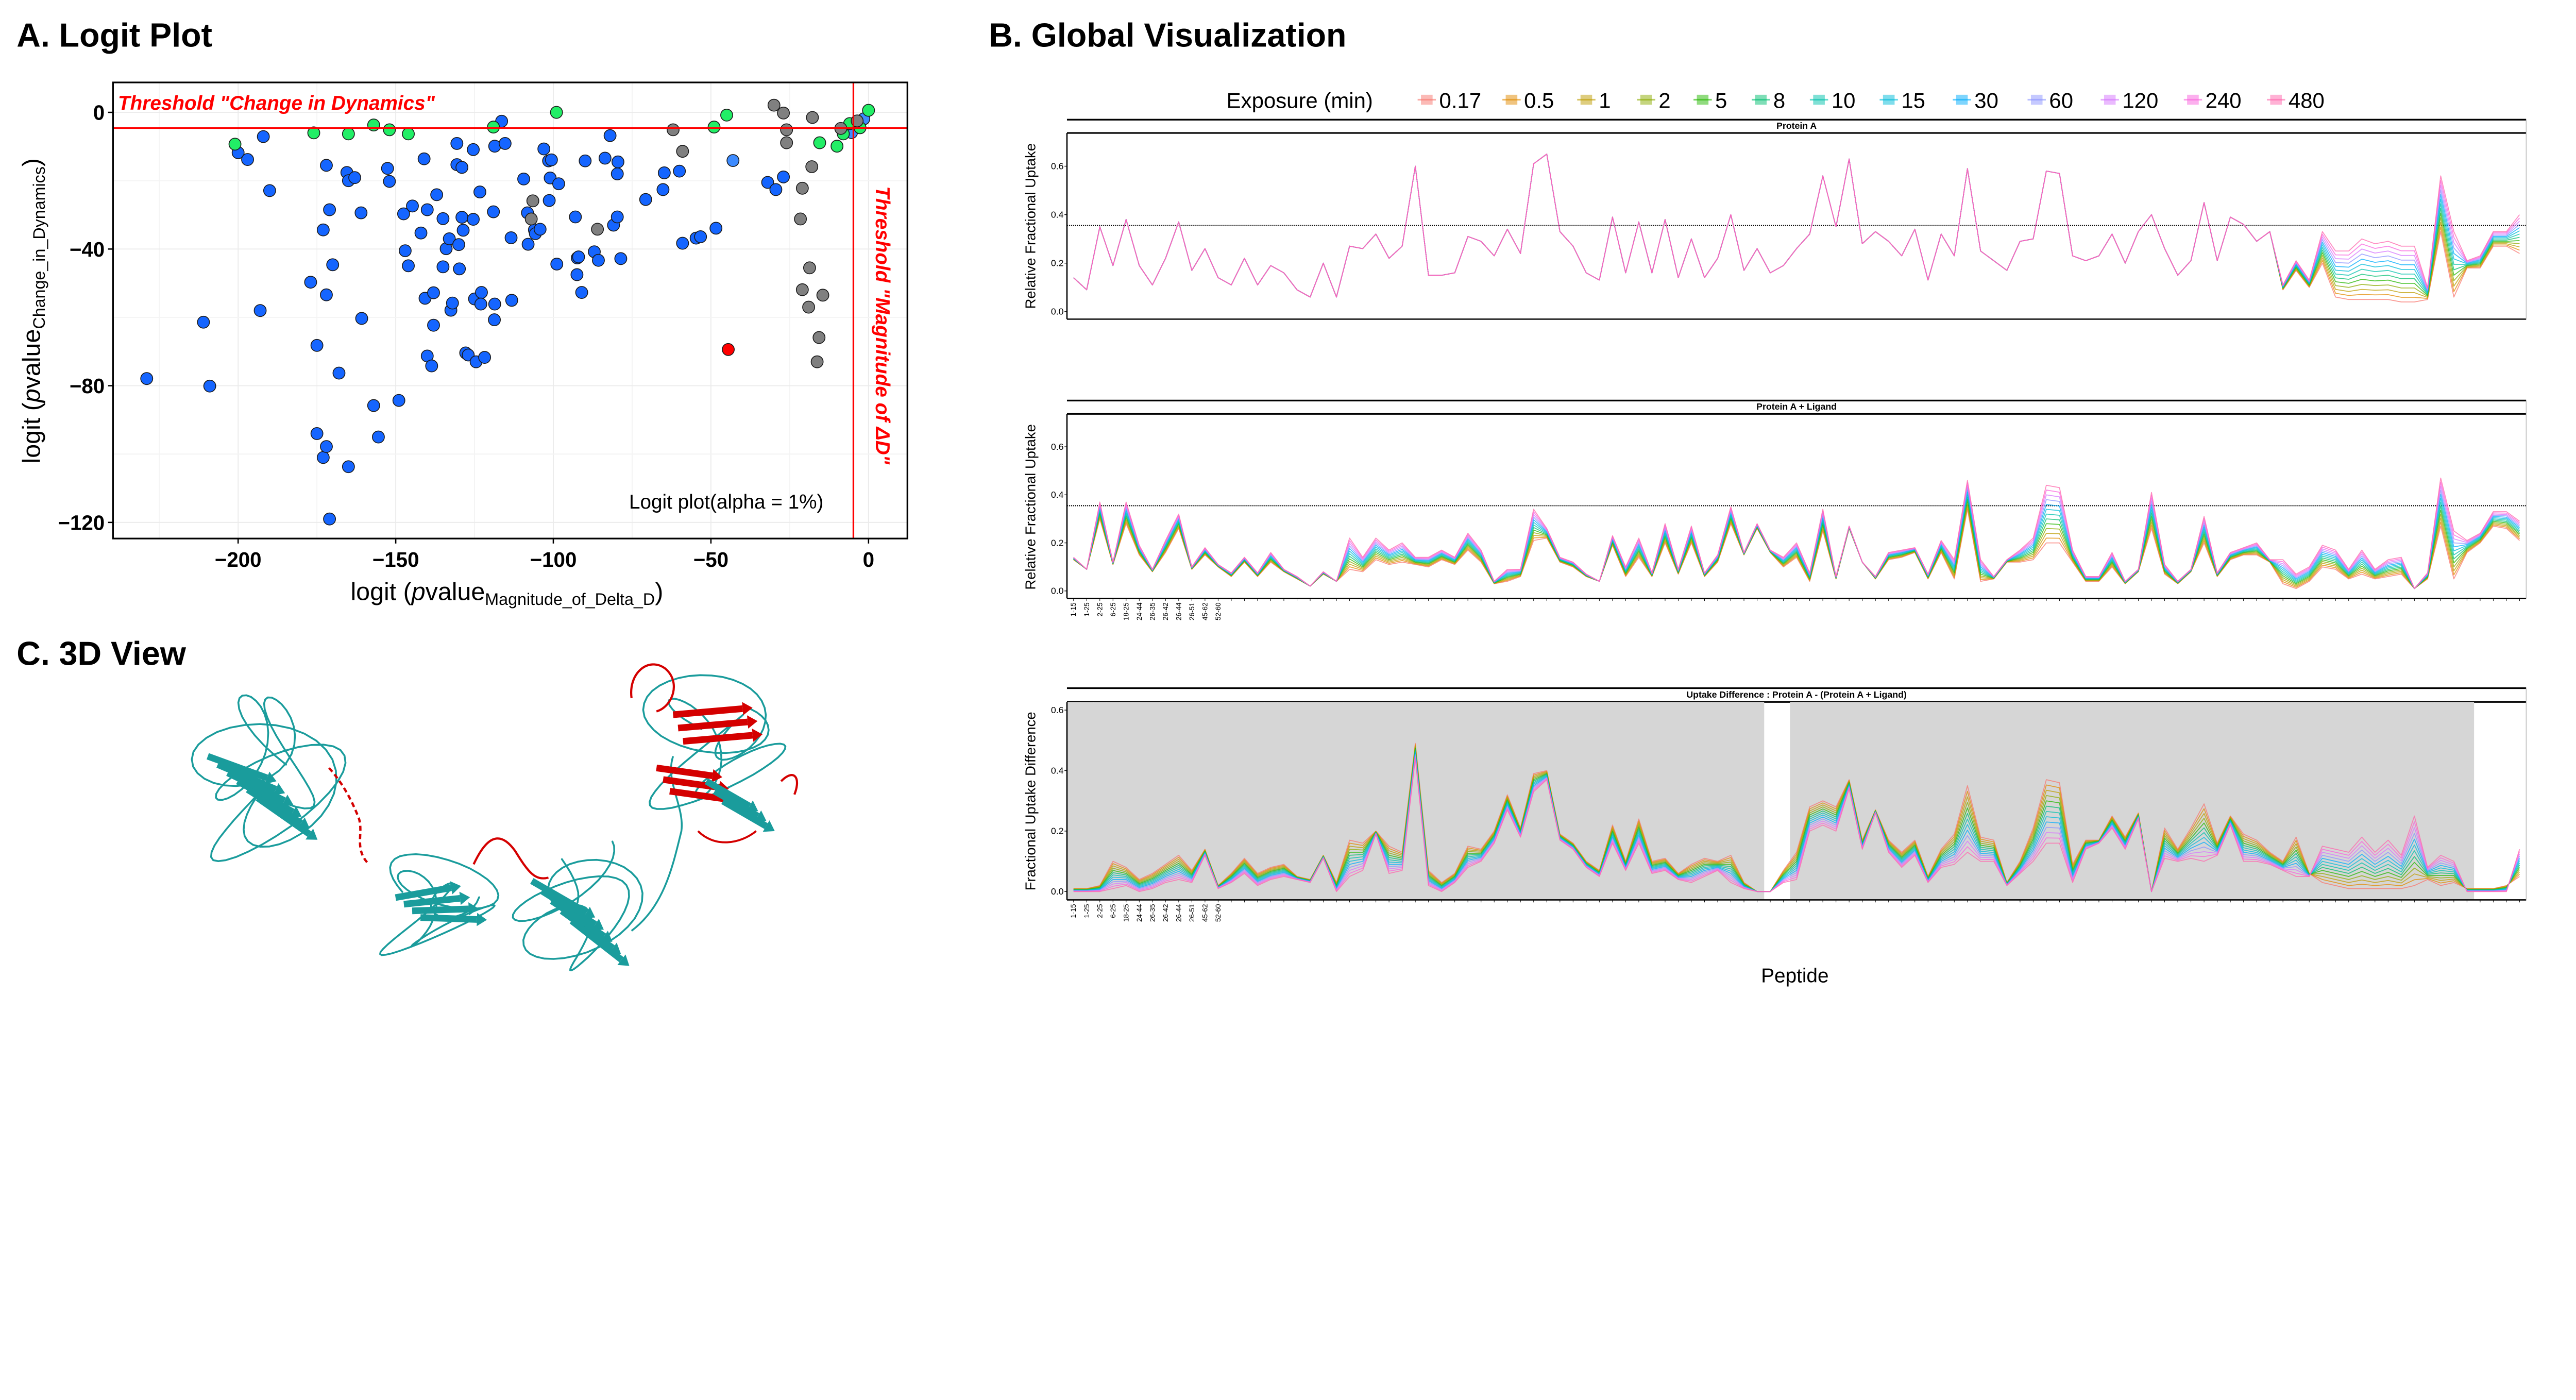 The width and height of the screenshot is (2576, 1400). I want to click on legend-item-label: 0.5, so click(1539, 101).